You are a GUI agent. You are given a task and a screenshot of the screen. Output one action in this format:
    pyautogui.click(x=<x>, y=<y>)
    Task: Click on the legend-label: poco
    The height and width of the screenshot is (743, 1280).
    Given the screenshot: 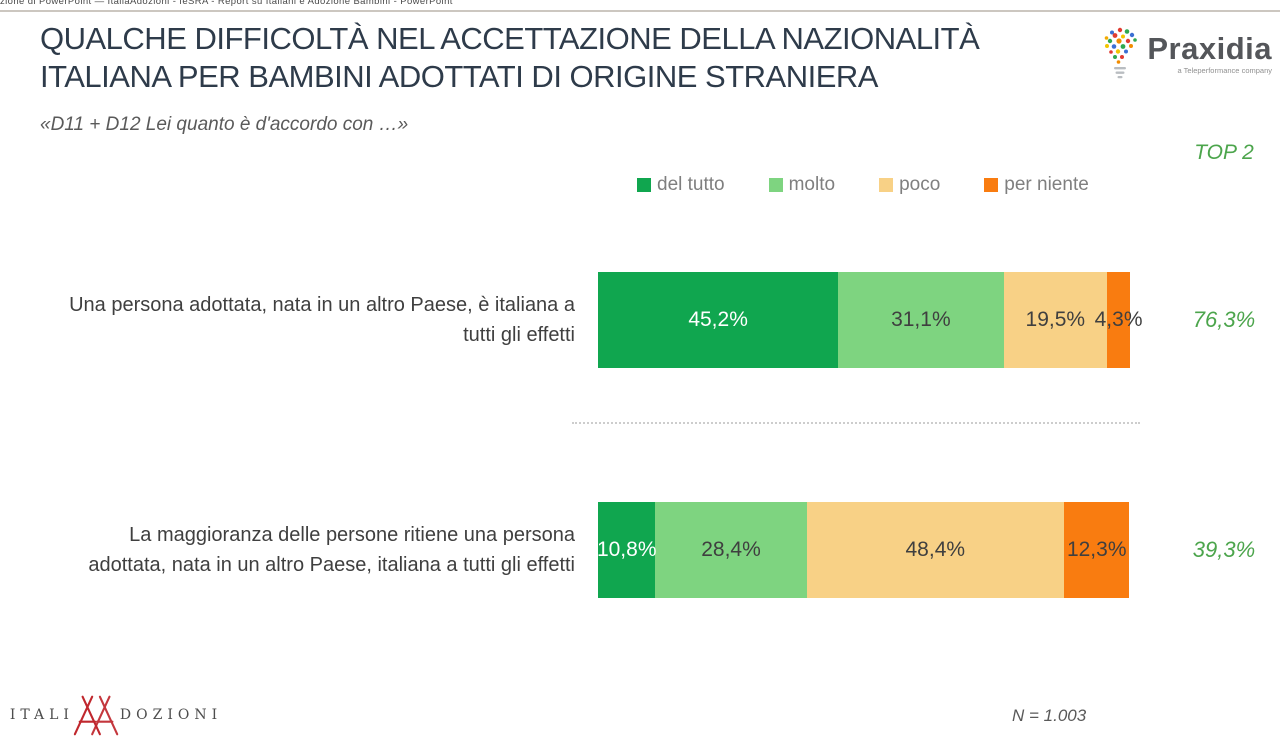 What is the action you would take?
    pyautogui.click(x=920, y=184)
    